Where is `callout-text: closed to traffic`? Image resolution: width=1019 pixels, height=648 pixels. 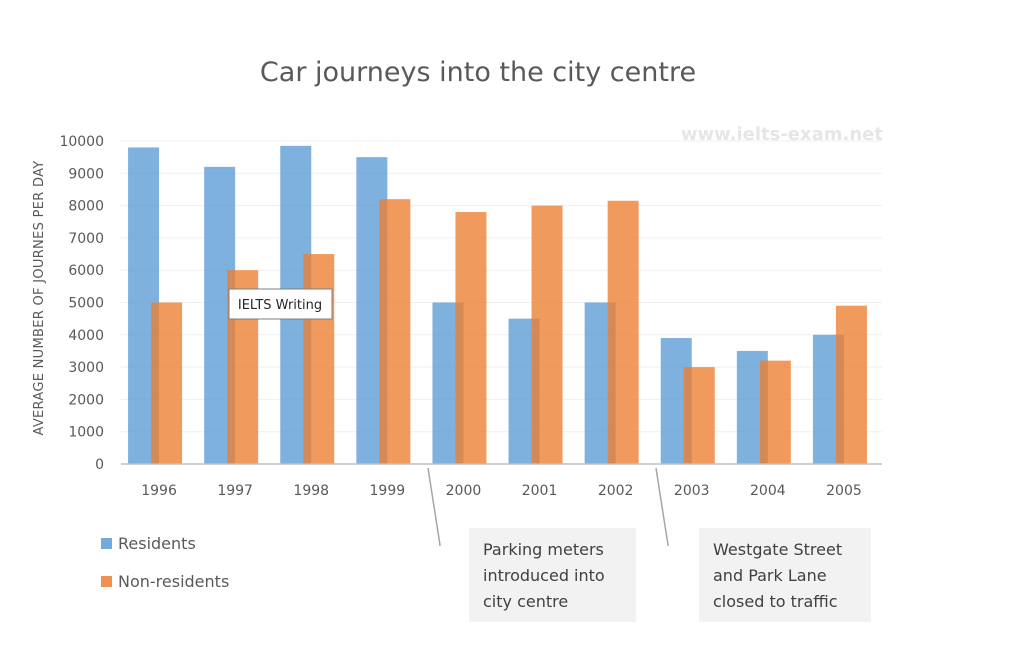
callout-text: closed to traffic is located at coordinates (775, 601).